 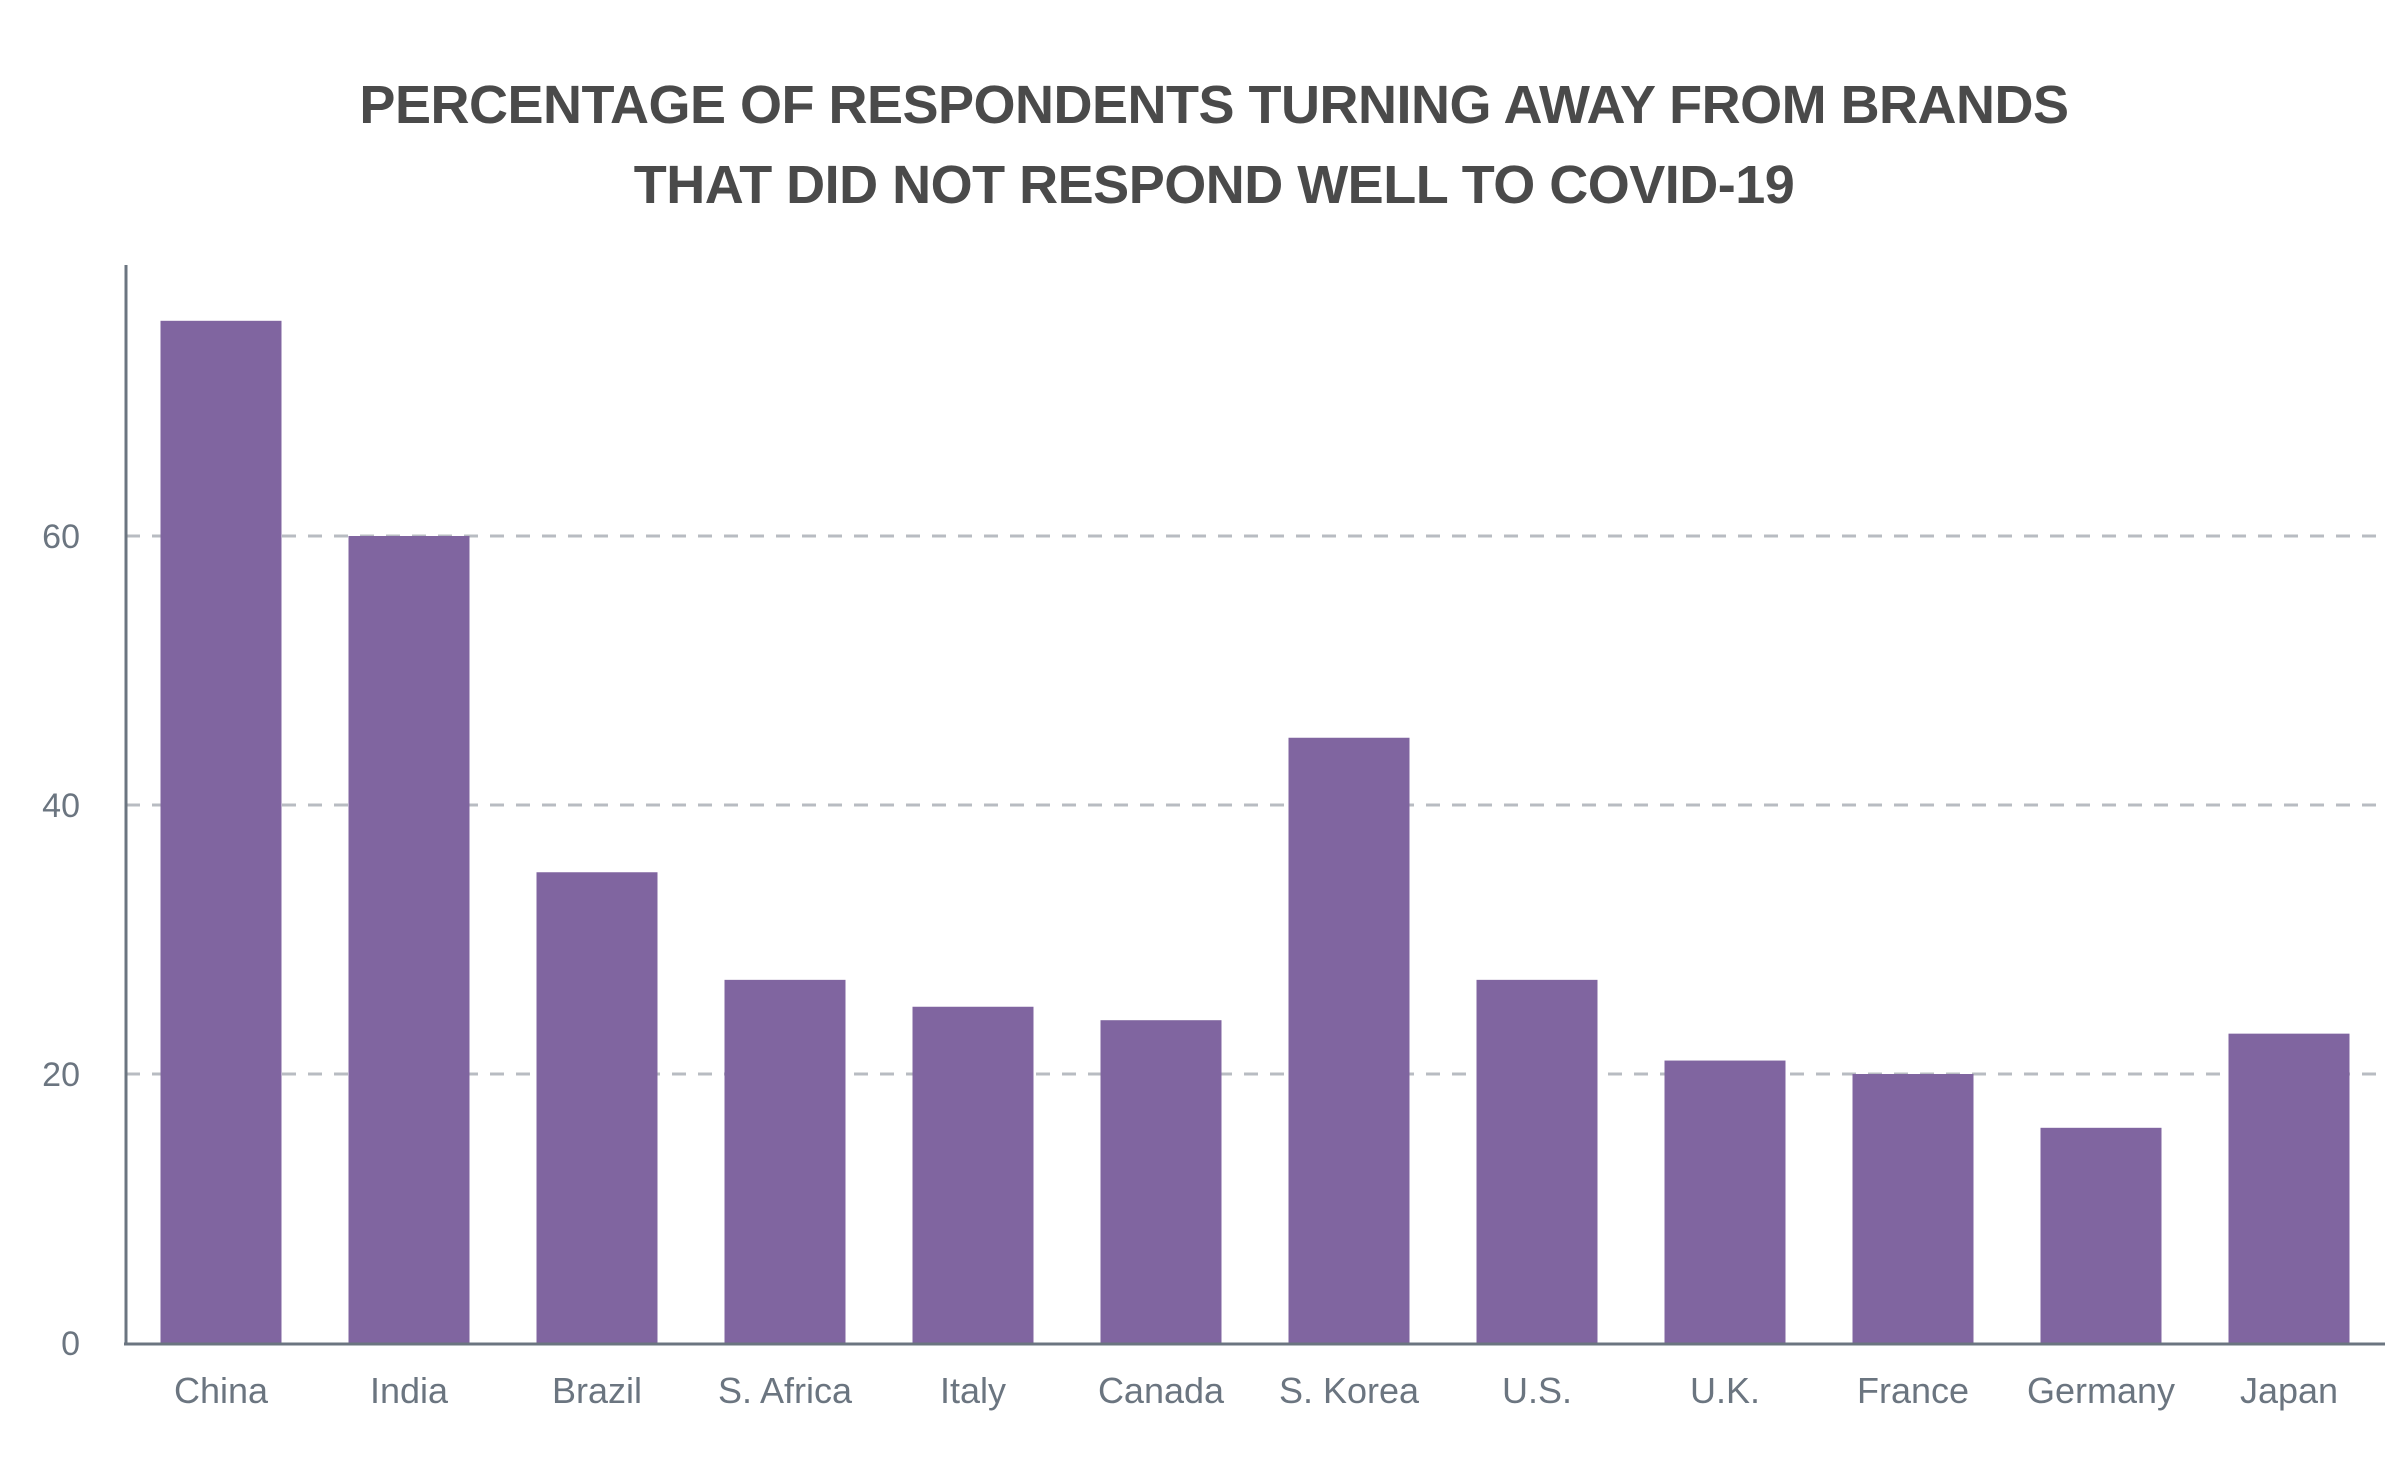 I want to click on bar-india, so click(x=409, y=939).